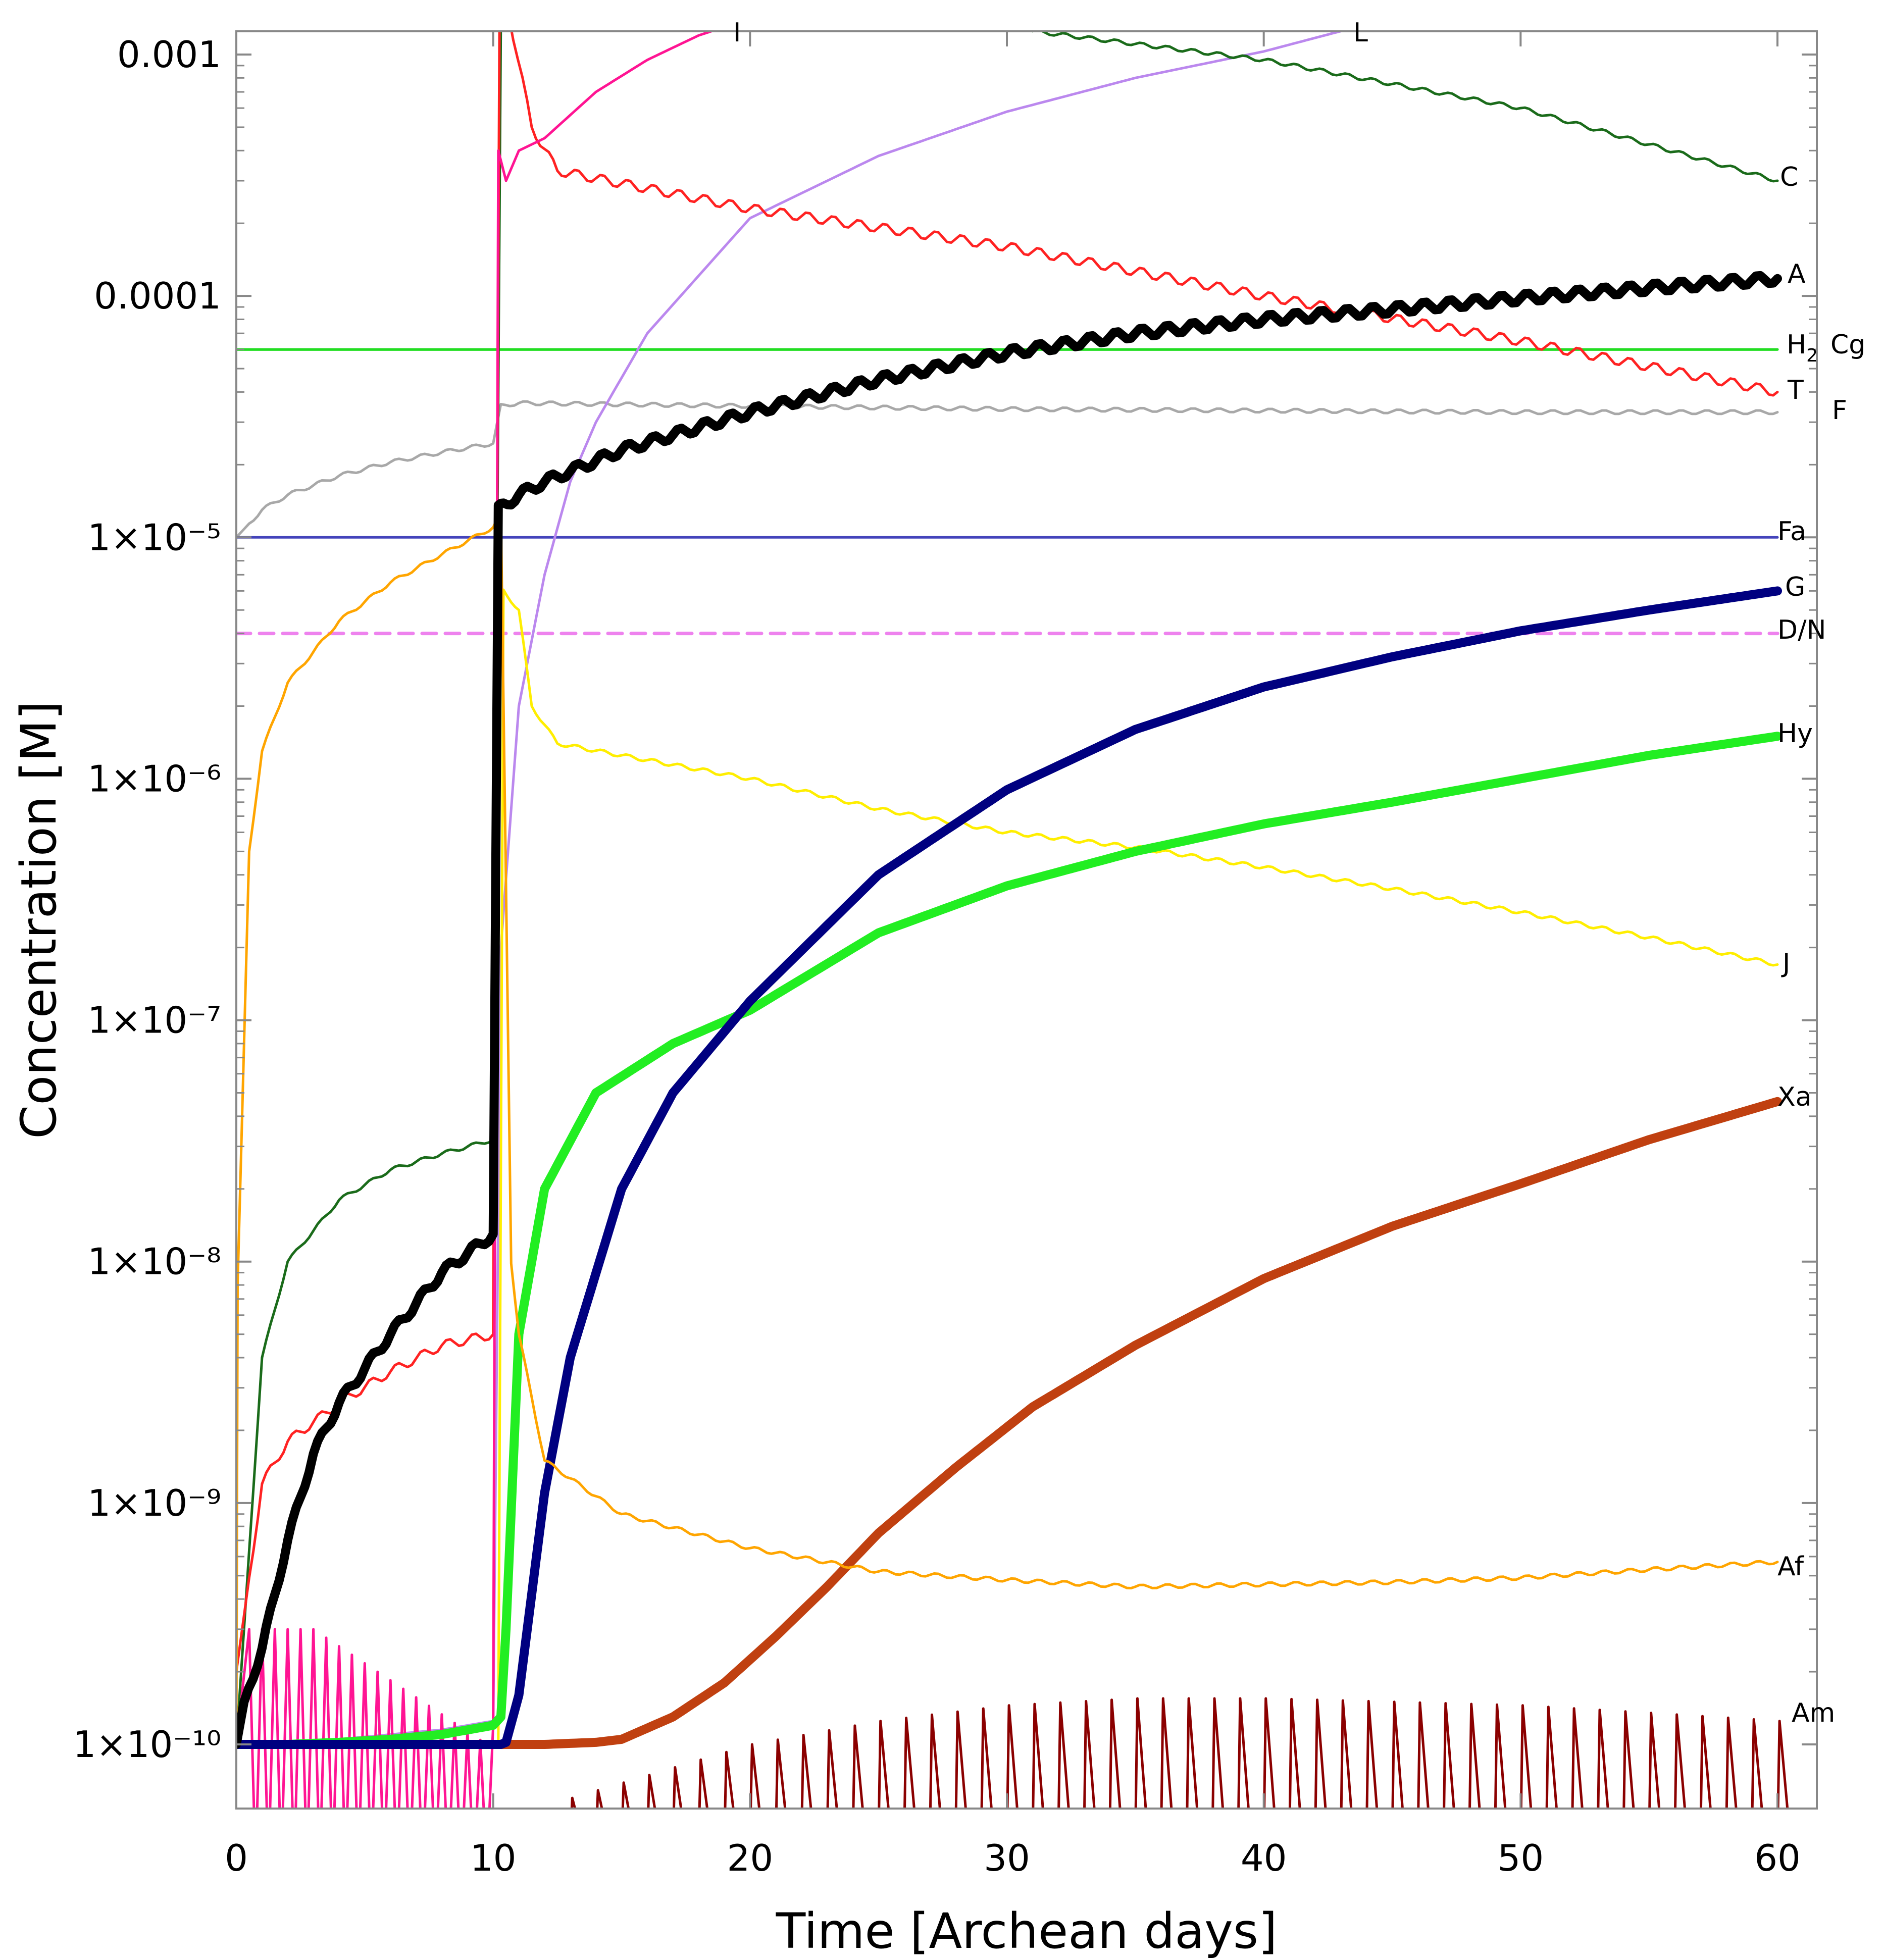 The height and width of the screenshot is (1960, 1883). I want to click on y-tick-label: 1×10⁻⁷, so click(154, 1020).